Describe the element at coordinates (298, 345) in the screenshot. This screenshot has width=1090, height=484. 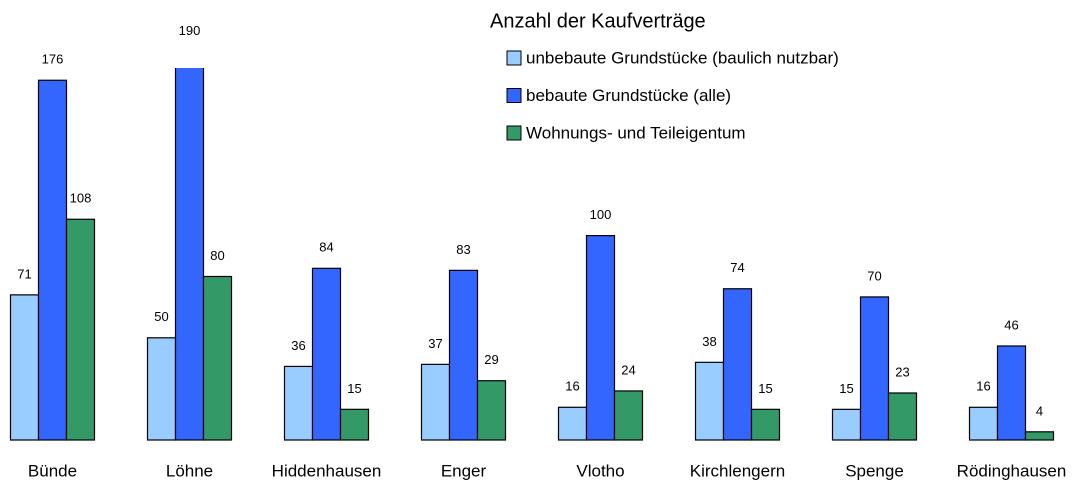
I see `value-label: 36` at that location.